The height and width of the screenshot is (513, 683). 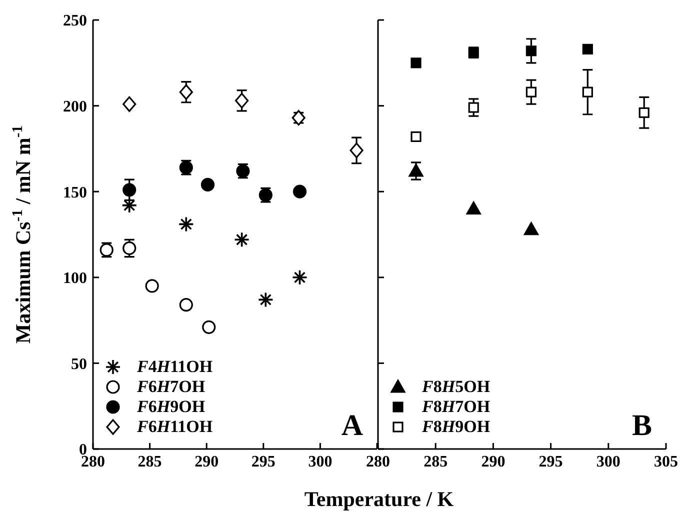 What do you see at coordinates (379, 499) in the screenshot?
I see `x-axis-title: Temperature / K` at bounding box center [379, 499].